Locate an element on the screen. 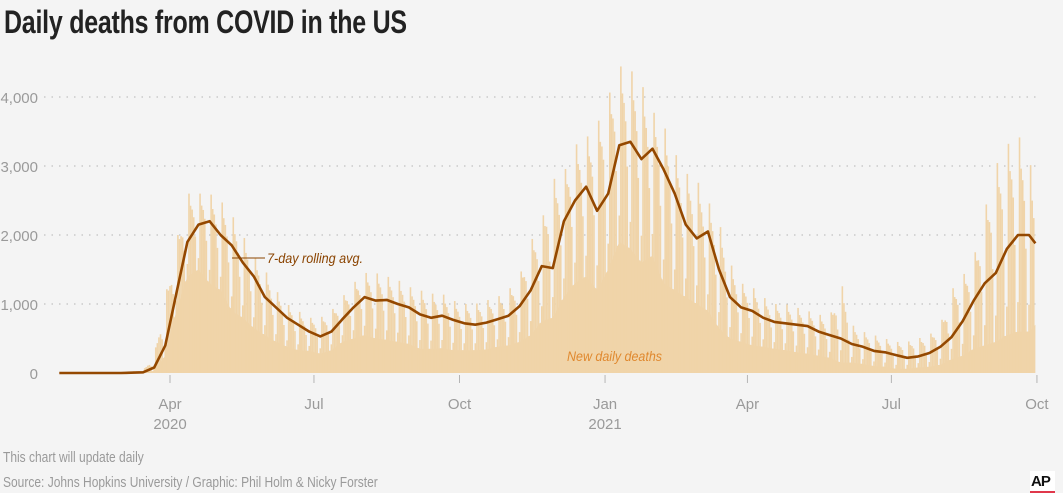  y-axis: 0 1,000 2,000 3,000 4,000 is located at coordinates (19, 236).